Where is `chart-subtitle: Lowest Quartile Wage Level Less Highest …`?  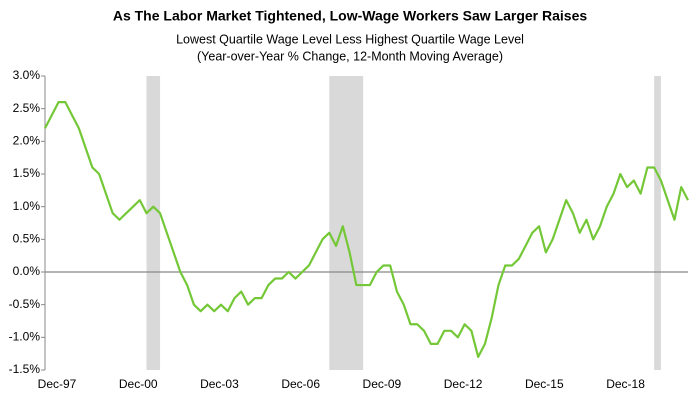
chart-subtitle: Lowest Quartile Wage Level Less Highest … is located at coordinates (350, 39).